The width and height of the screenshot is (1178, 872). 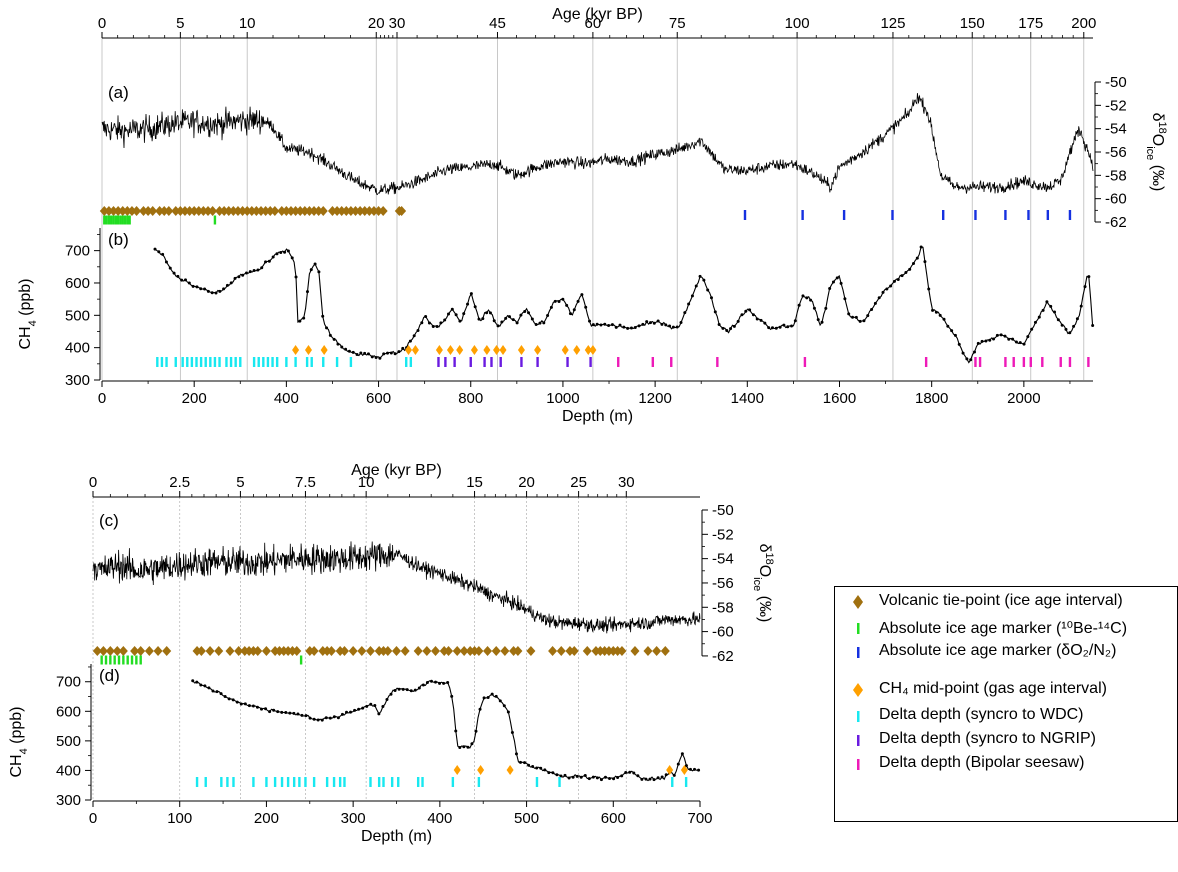 What do you see at coordinates (397, 23) in the screenshot?
I see `panel-a-age-tick-label-4: 30` at bounding box center [397, 23].